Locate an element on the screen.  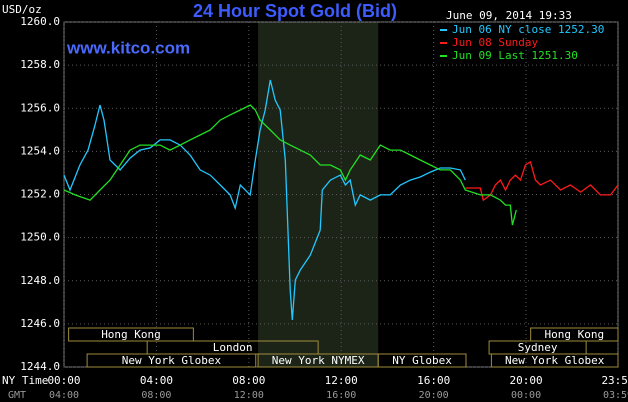
y-tick-label: 1248.0 is located at coordinates (40, 280).